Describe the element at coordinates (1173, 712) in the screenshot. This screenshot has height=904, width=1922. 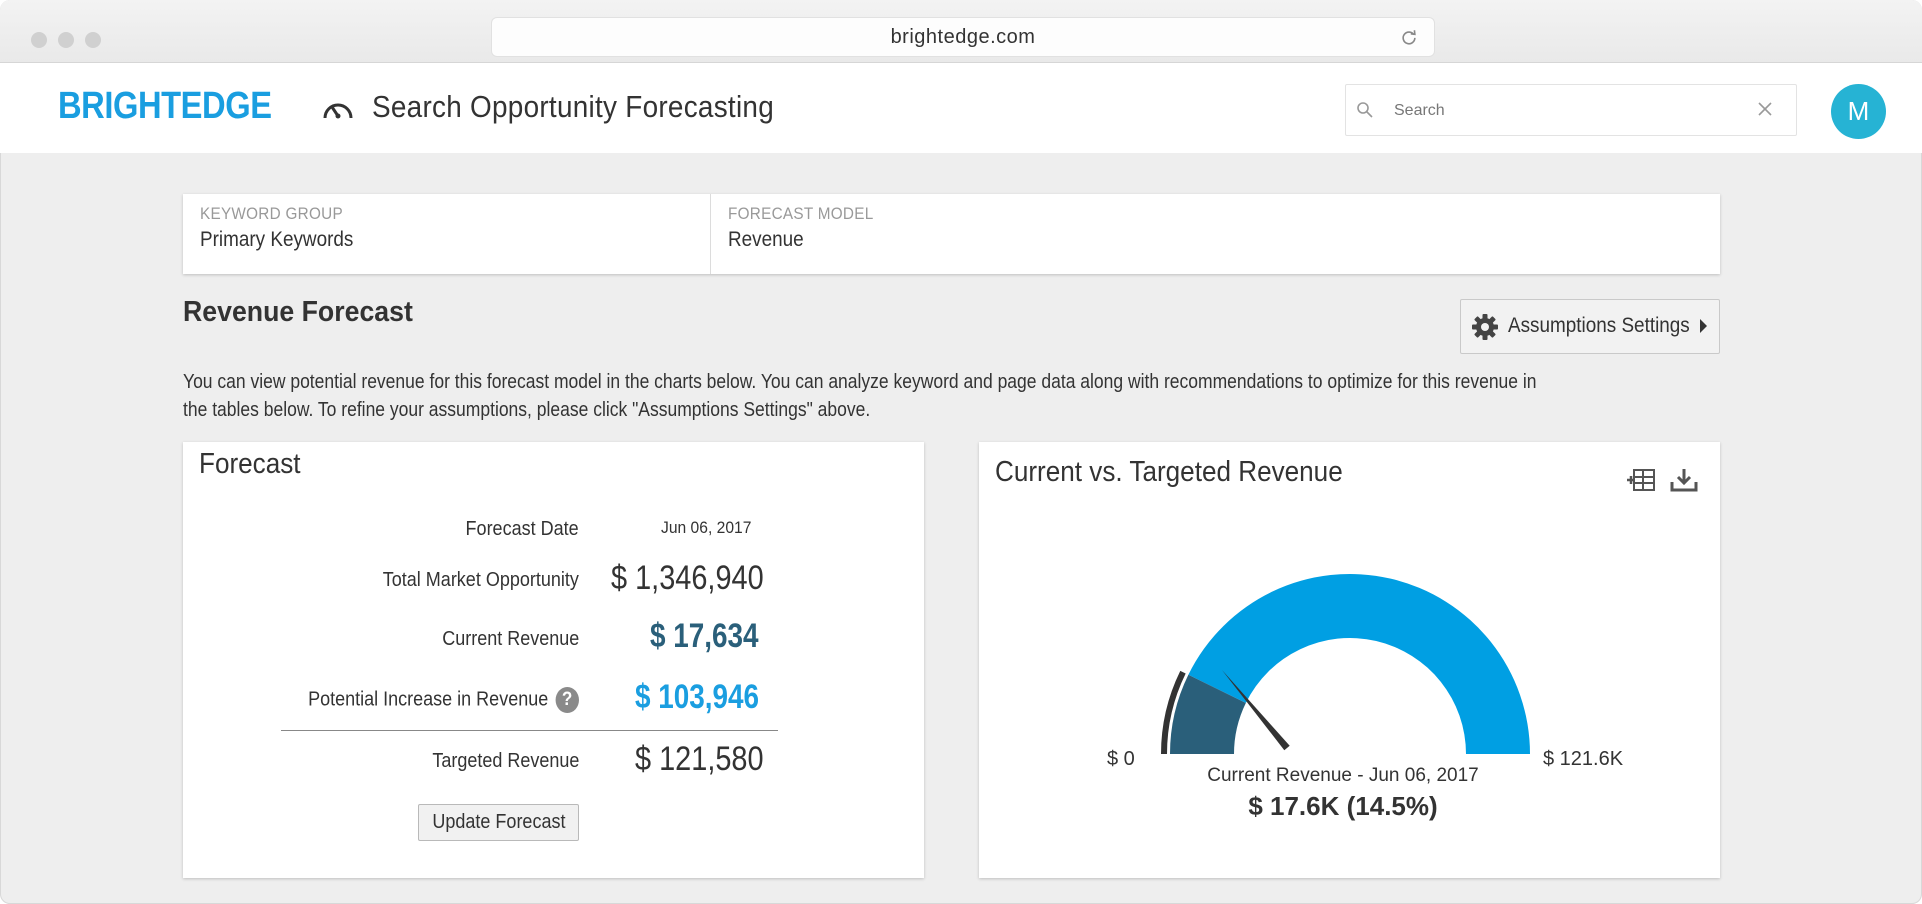
I see `gauge-current-rim` at that location.